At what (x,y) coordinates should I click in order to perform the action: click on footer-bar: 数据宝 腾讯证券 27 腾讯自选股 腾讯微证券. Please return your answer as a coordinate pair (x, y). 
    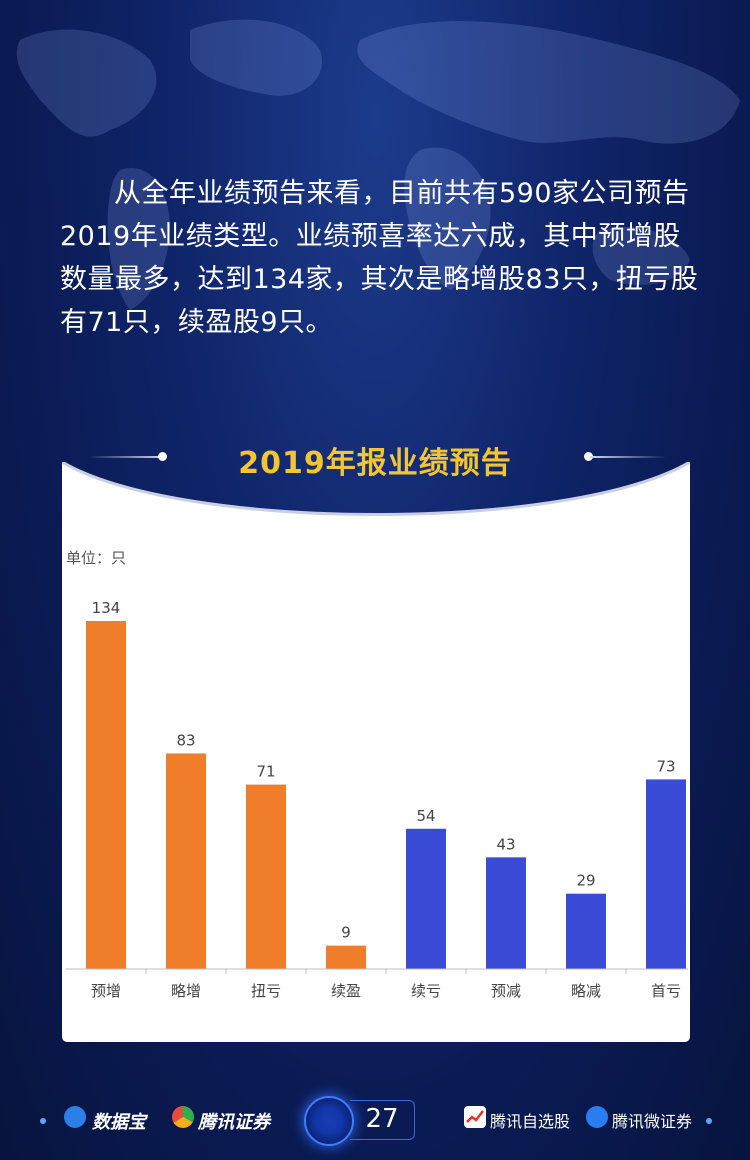
    Looking at the image, I should click on (375, 1120).